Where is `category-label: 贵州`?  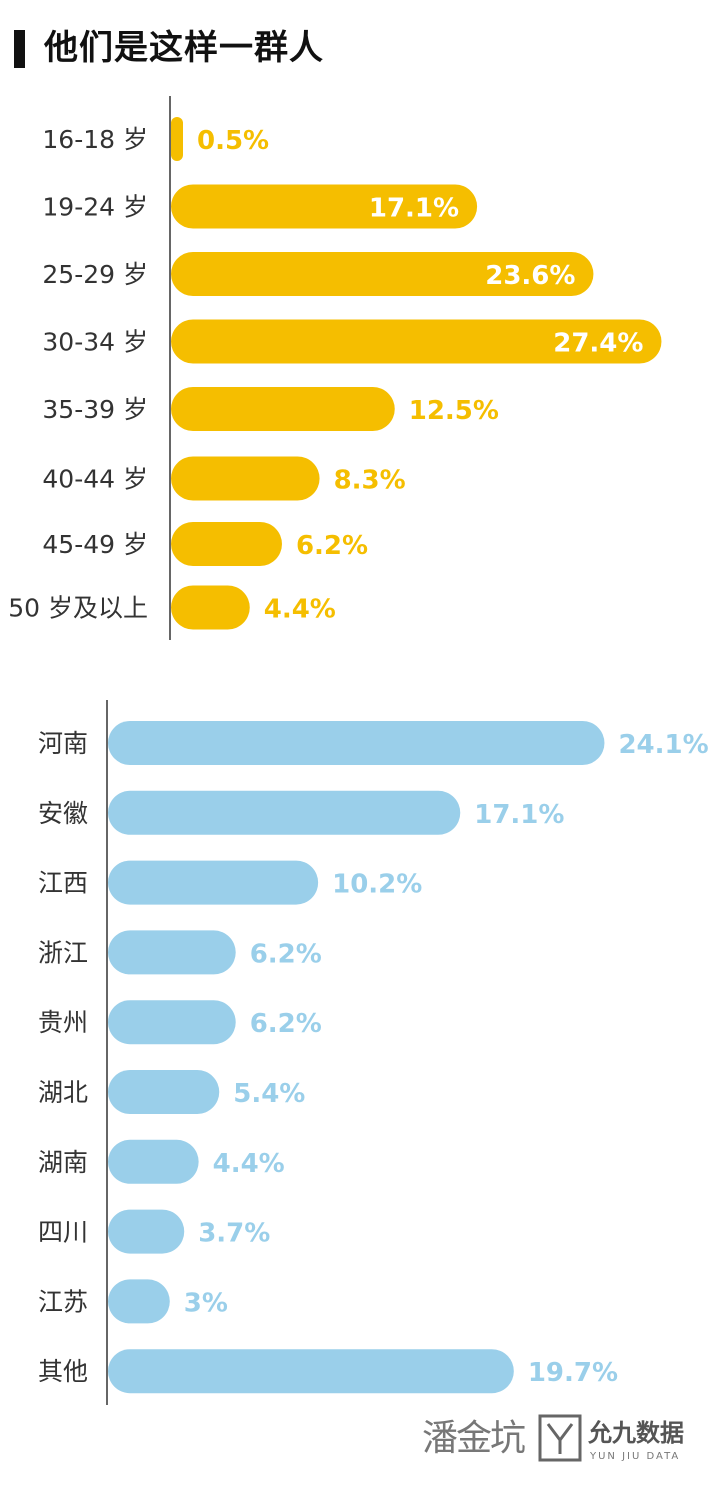
category-label: 贵州 is located at coordinates (63, 1022).